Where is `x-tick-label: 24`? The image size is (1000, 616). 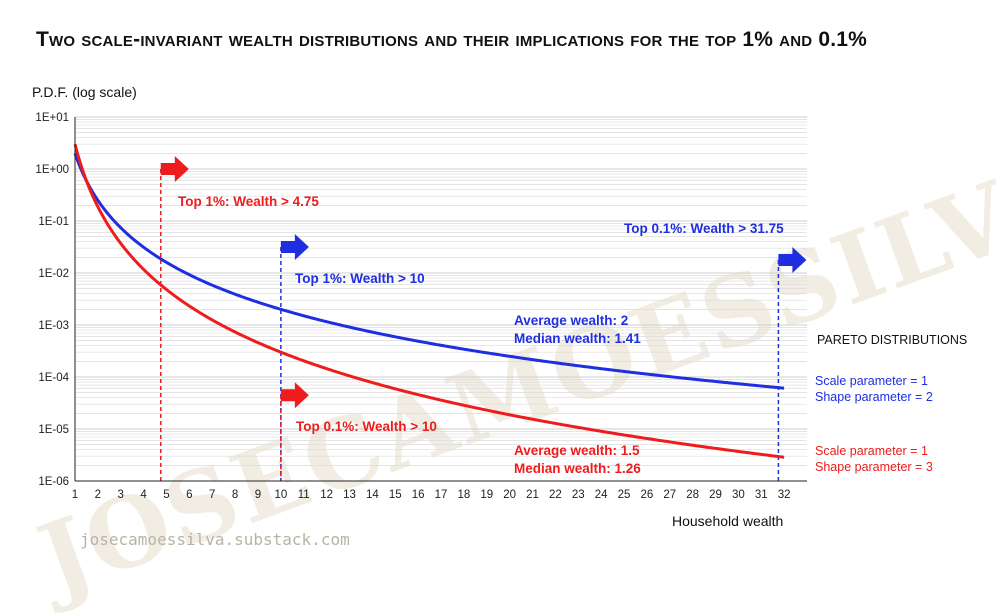 x-tick-label: 24 is located at coordinates (601, 495).